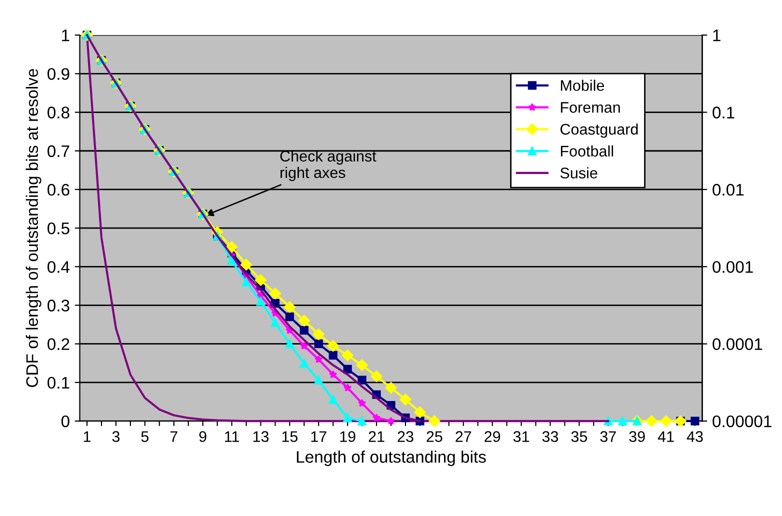  I want to click on x-tick-label: 1, so click(87, 436).